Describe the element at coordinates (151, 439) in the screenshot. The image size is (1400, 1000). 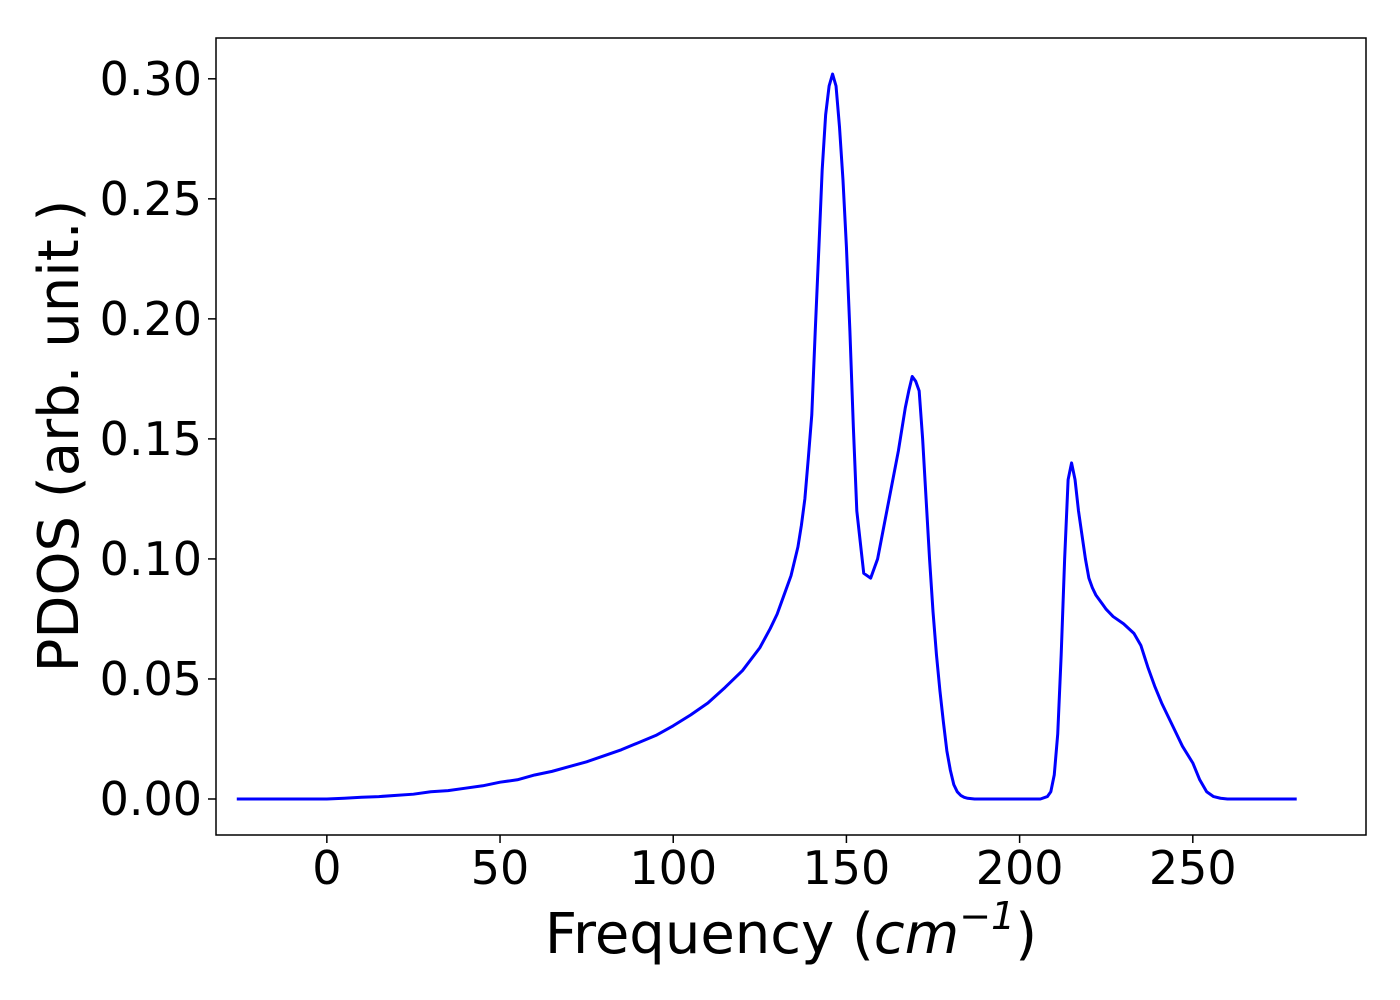
I see `y-tick-label: 0.15` at that location.